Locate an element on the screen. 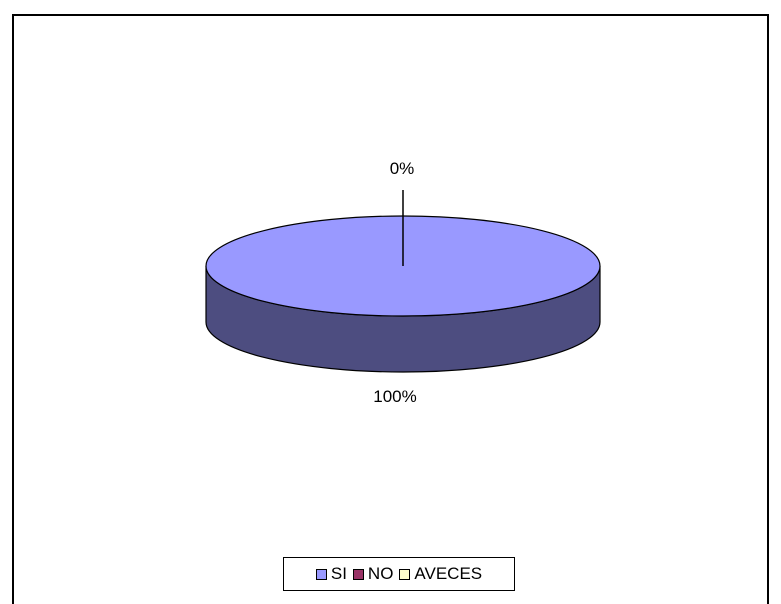  legend-label-no: NO is located at coordinates (380, 573).